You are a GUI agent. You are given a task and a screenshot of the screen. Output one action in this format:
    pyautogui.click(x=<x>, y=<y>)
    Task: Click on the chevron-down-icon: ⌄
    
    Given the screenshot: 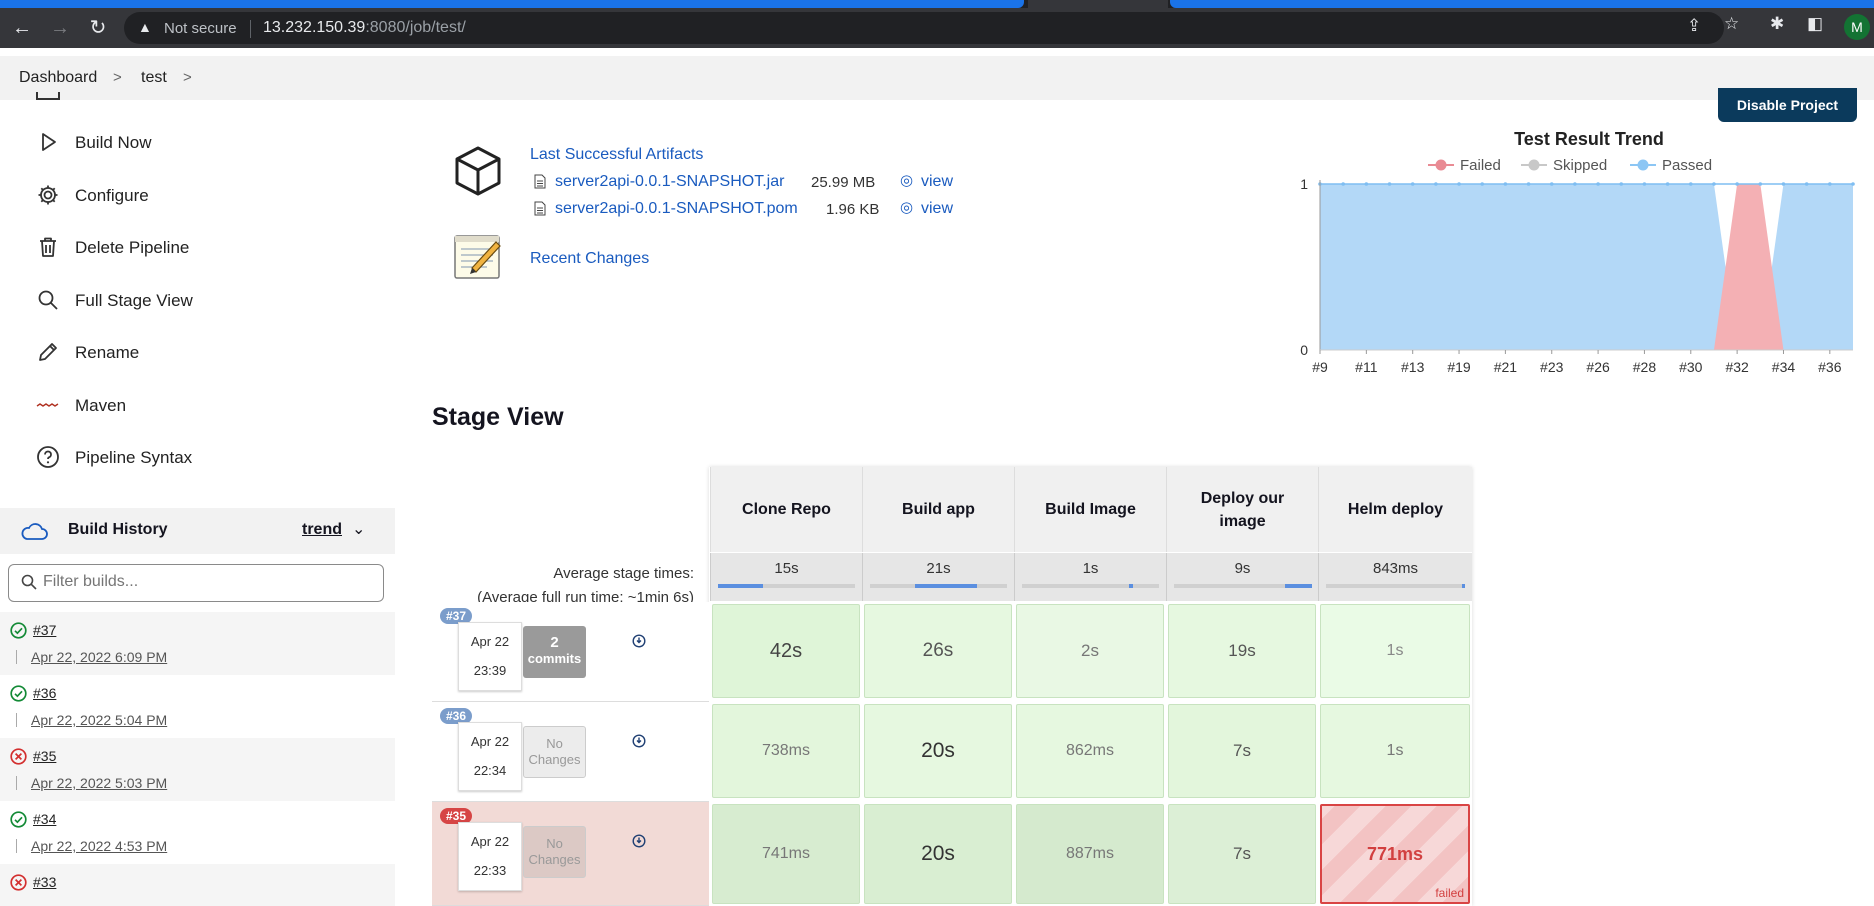 What is the action you would take?
    pyautogui.click(x=359, y=529)
    